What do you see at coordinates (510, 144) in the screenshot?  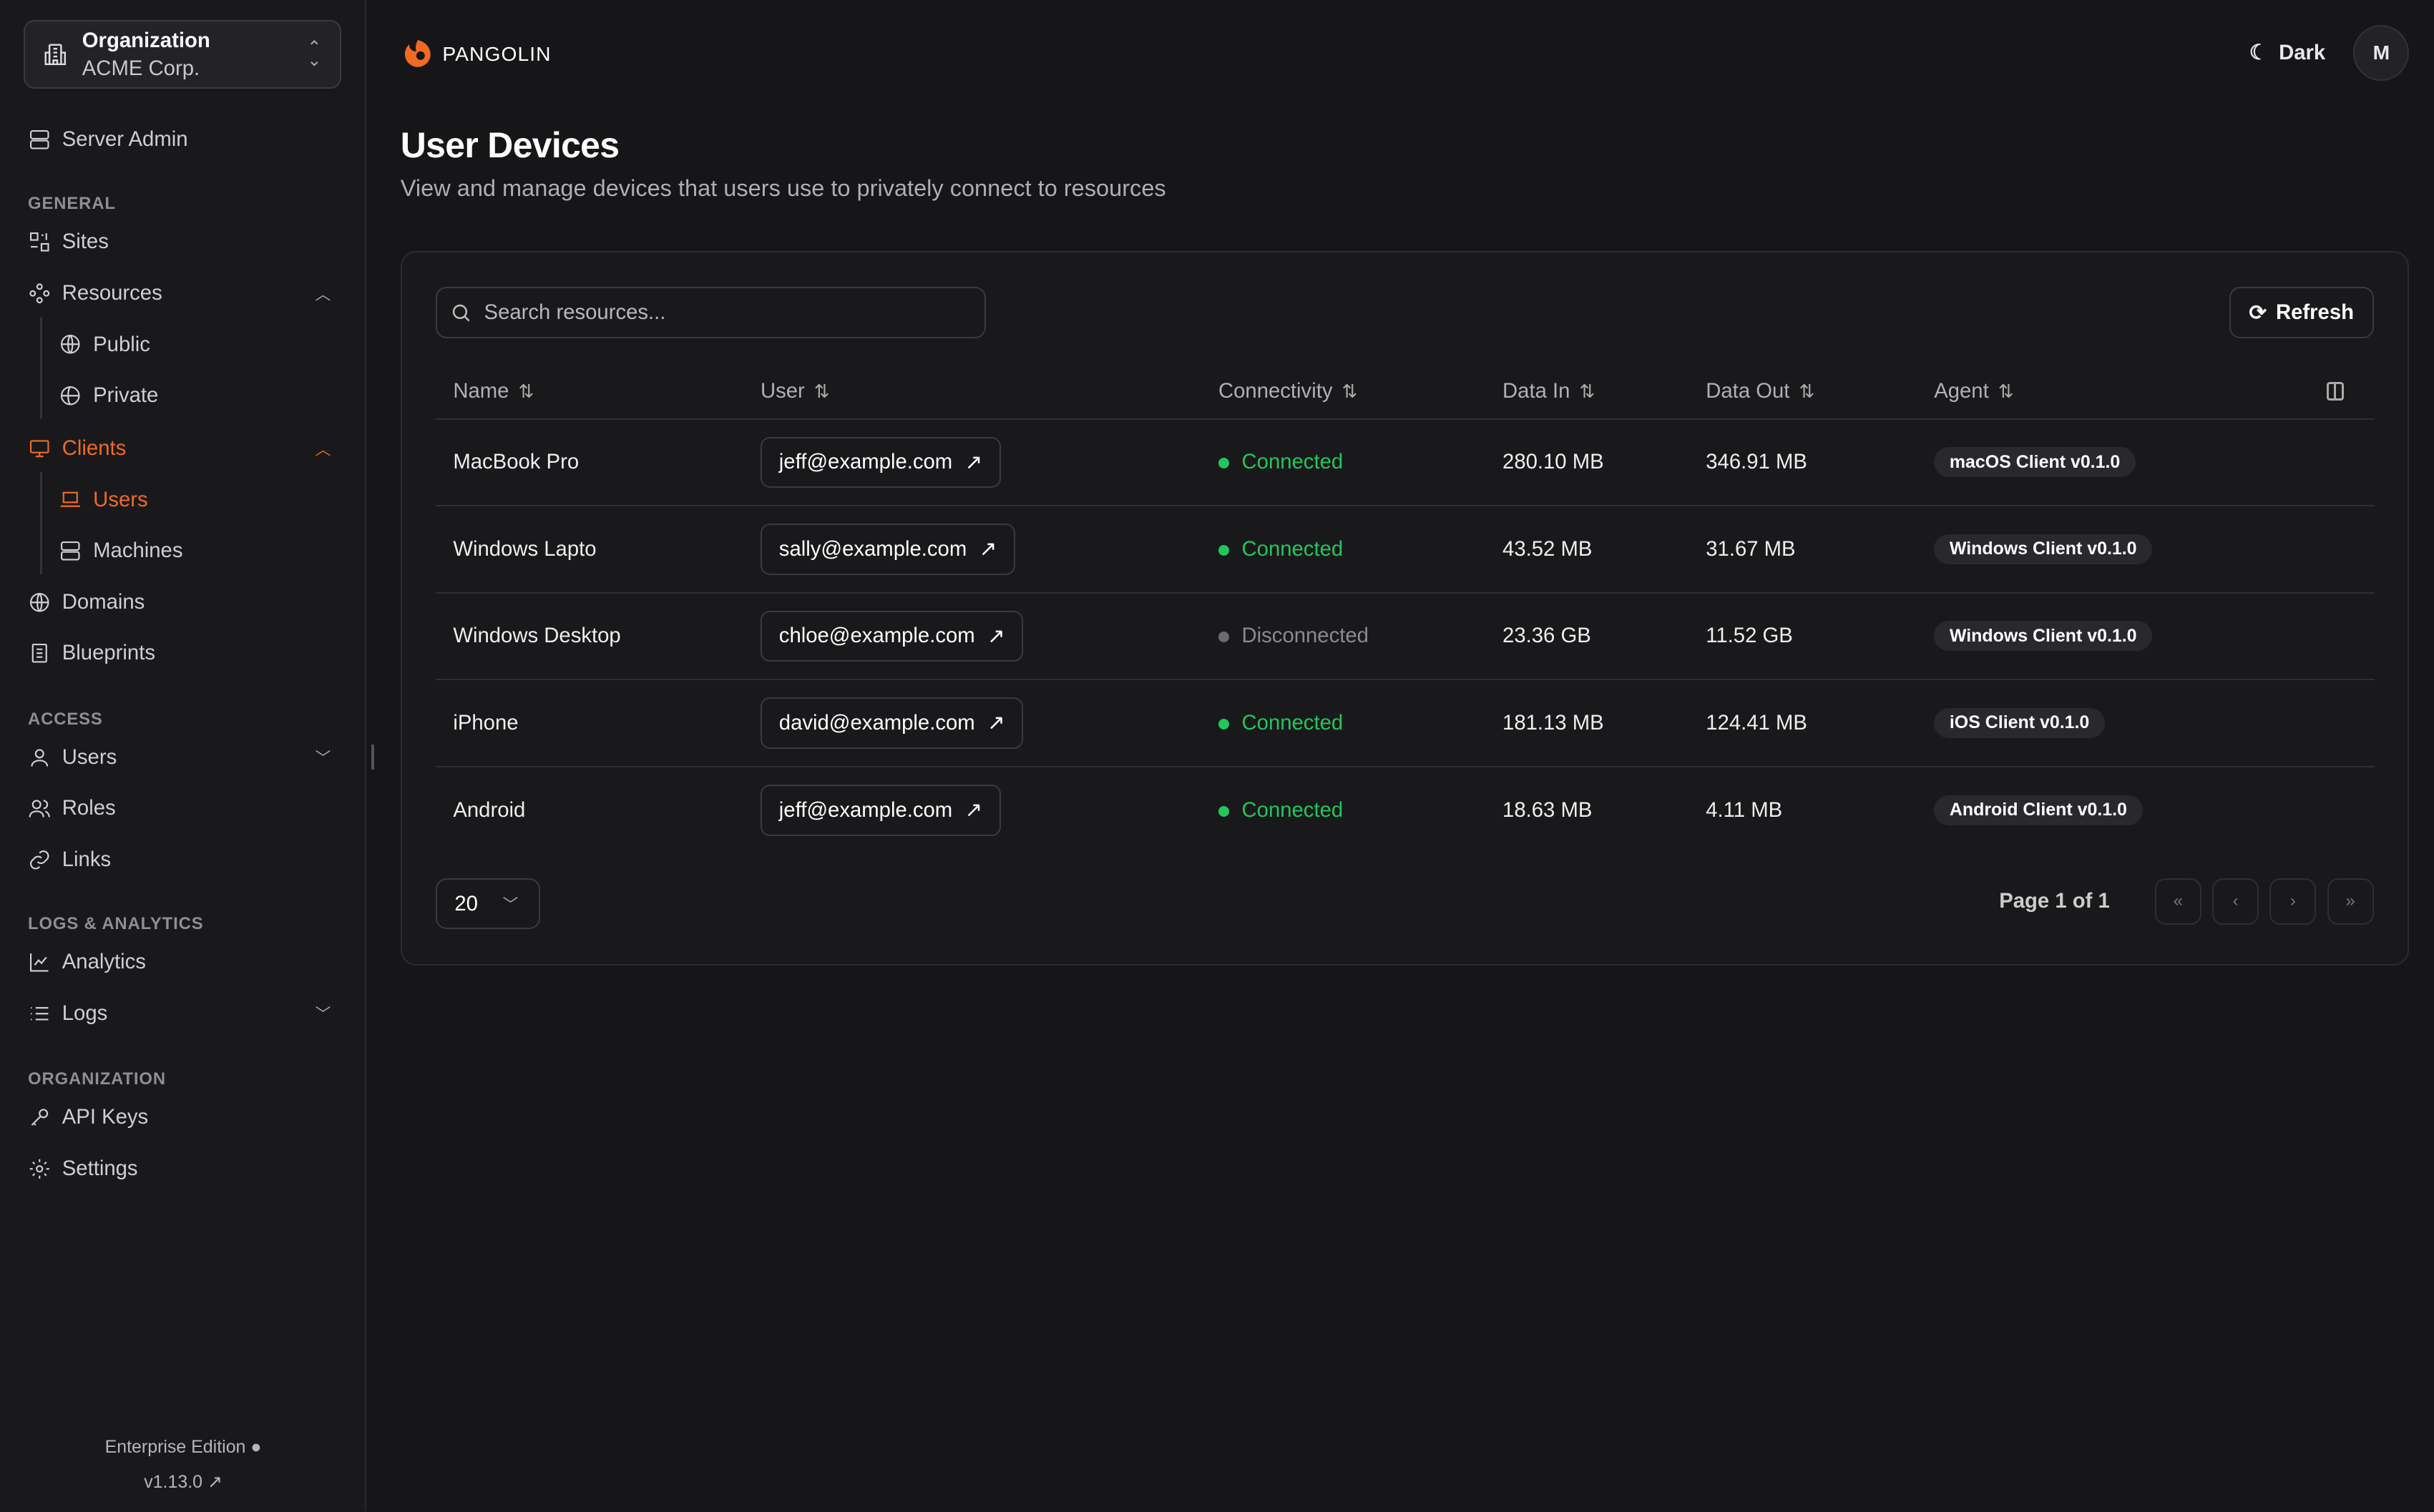 I see `page-title: User Devices` at bounding box center [510, 144].